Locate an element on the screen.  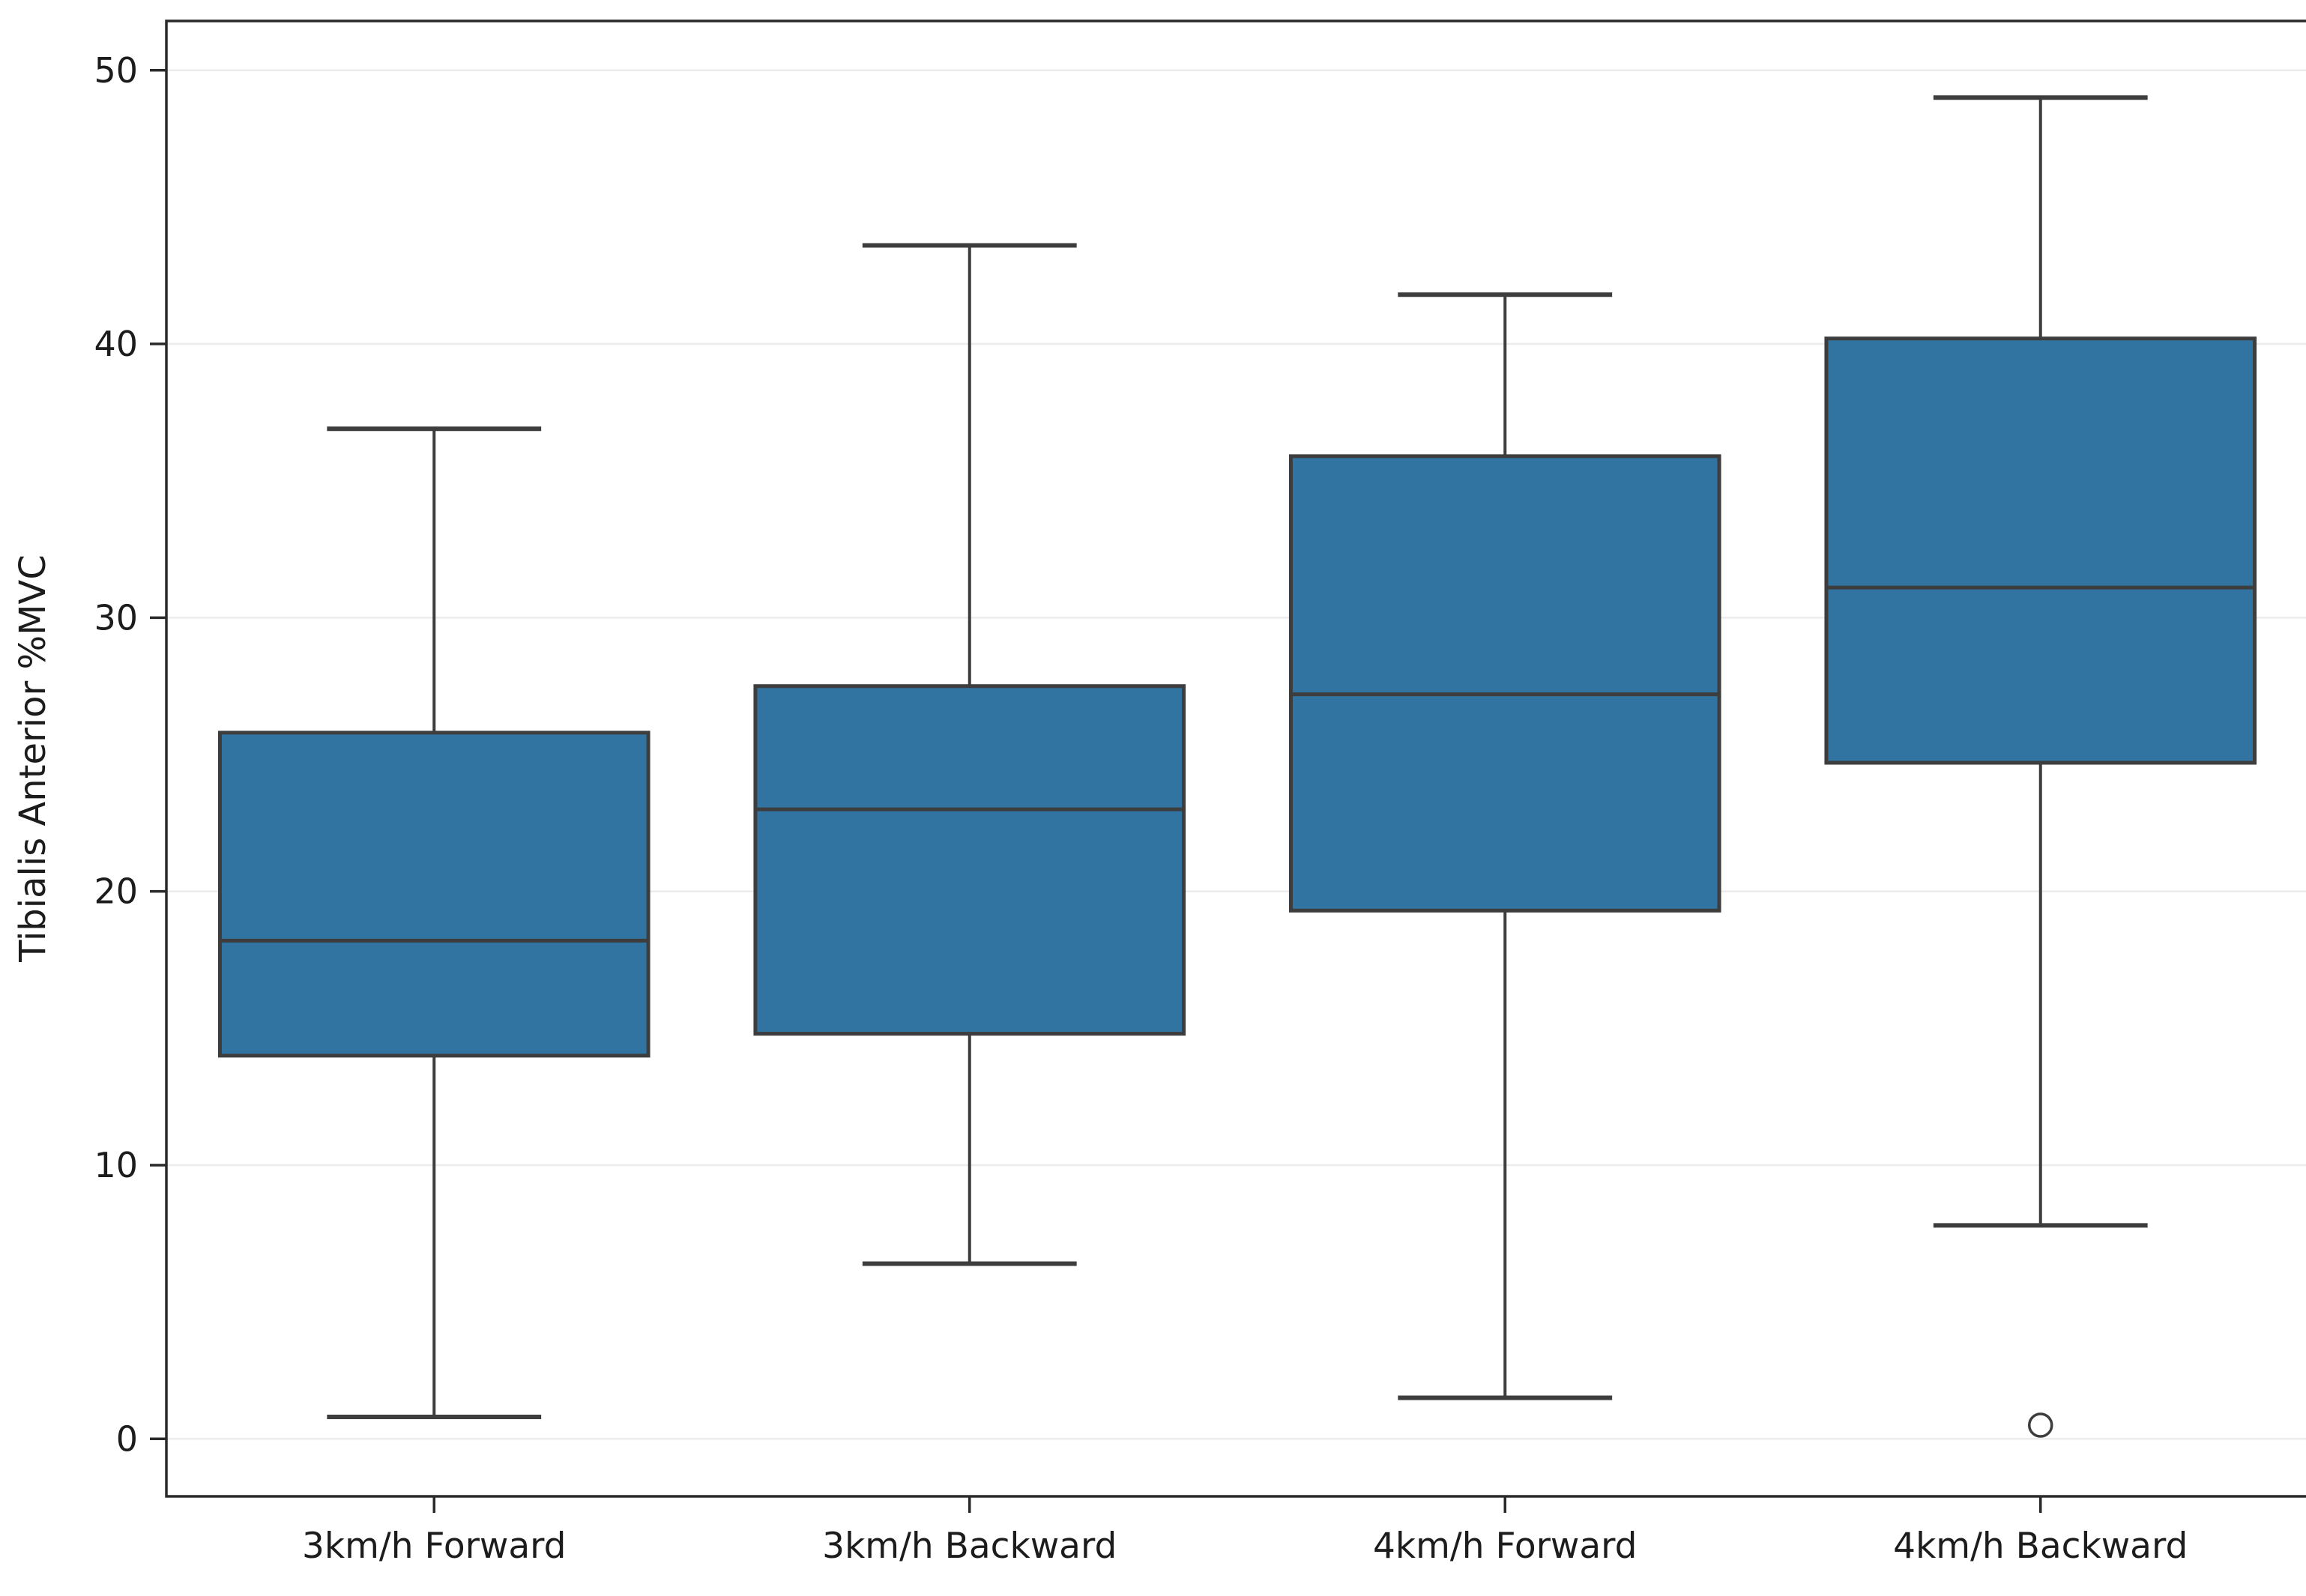
y-tick-label: 40 is located at coordinates (116, 344).